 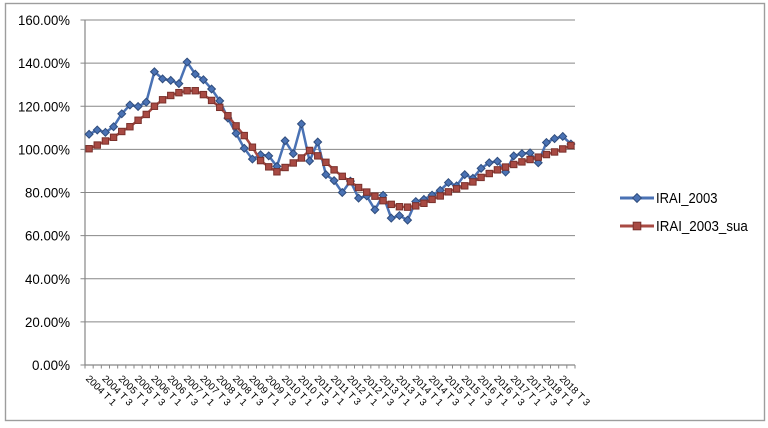 What do you see at coordinates (51, 365) in the screenshot?
I see `svg-text: 0.00%` at bounding box center [51, 365].